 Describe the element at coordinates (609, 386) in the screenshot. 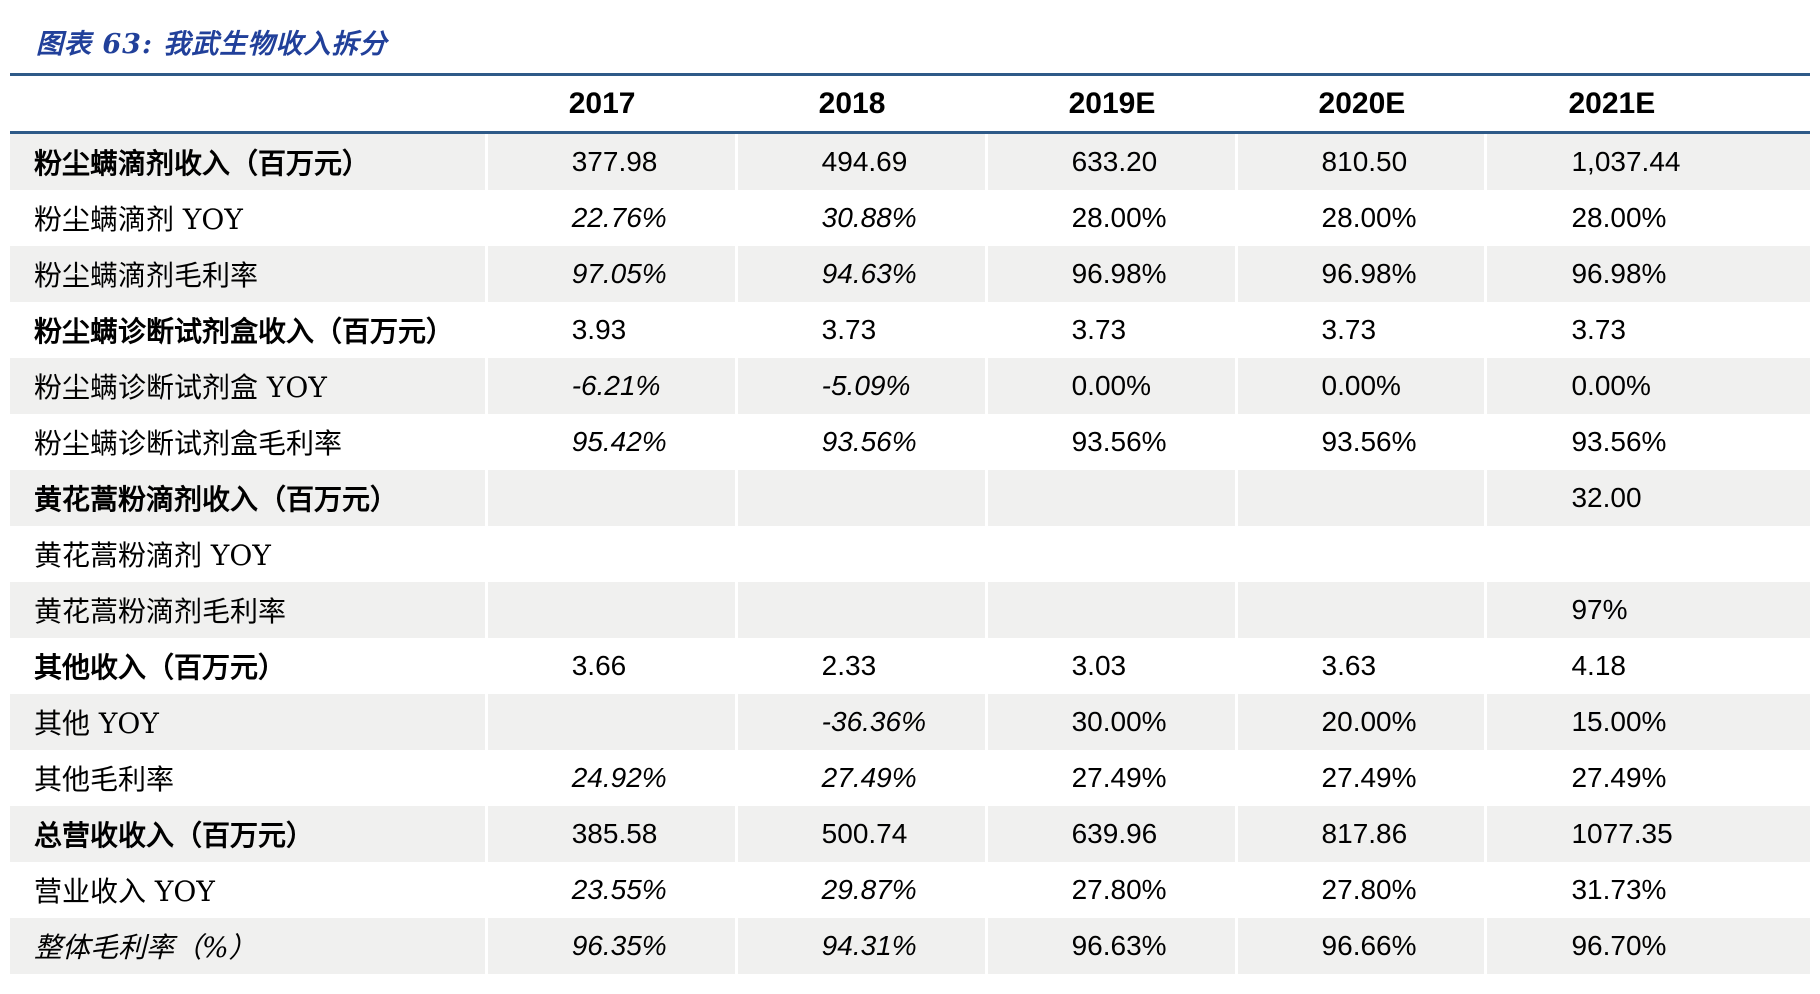

I see `value-cell: -6.21%` at that location.